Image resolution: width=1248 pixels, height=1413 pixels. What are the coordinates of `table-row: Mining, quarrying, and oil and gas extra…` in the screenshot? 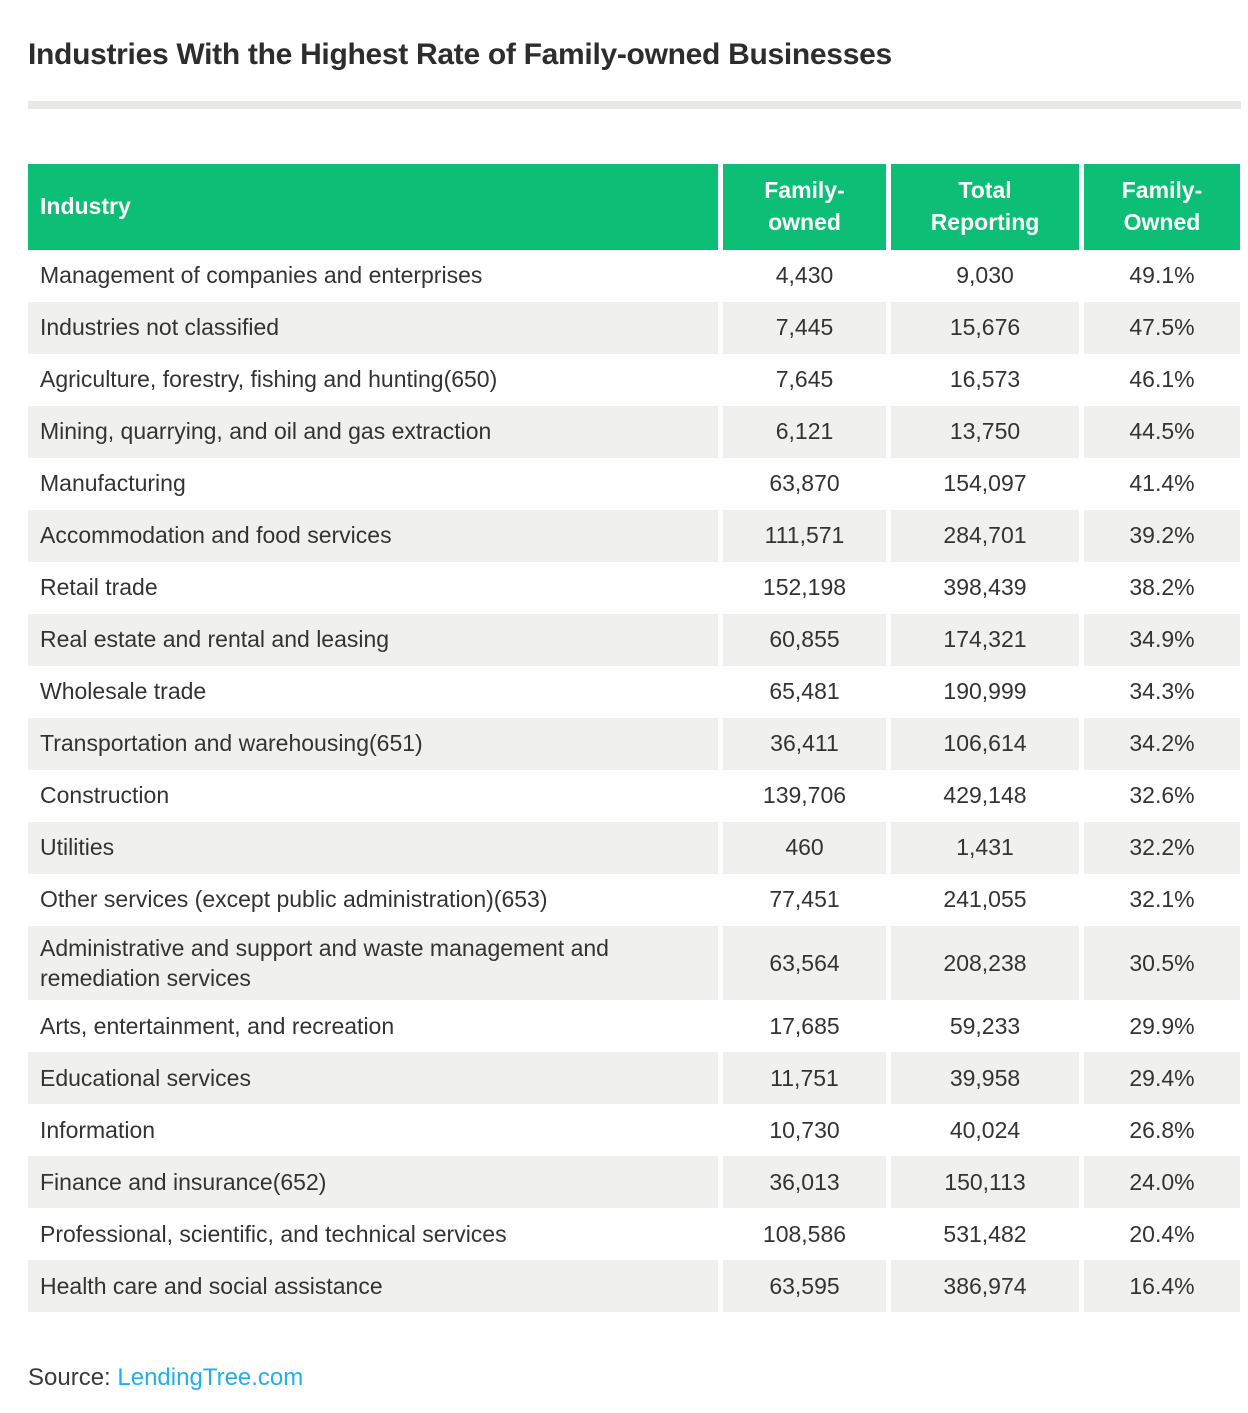 It's located at (634, 431).